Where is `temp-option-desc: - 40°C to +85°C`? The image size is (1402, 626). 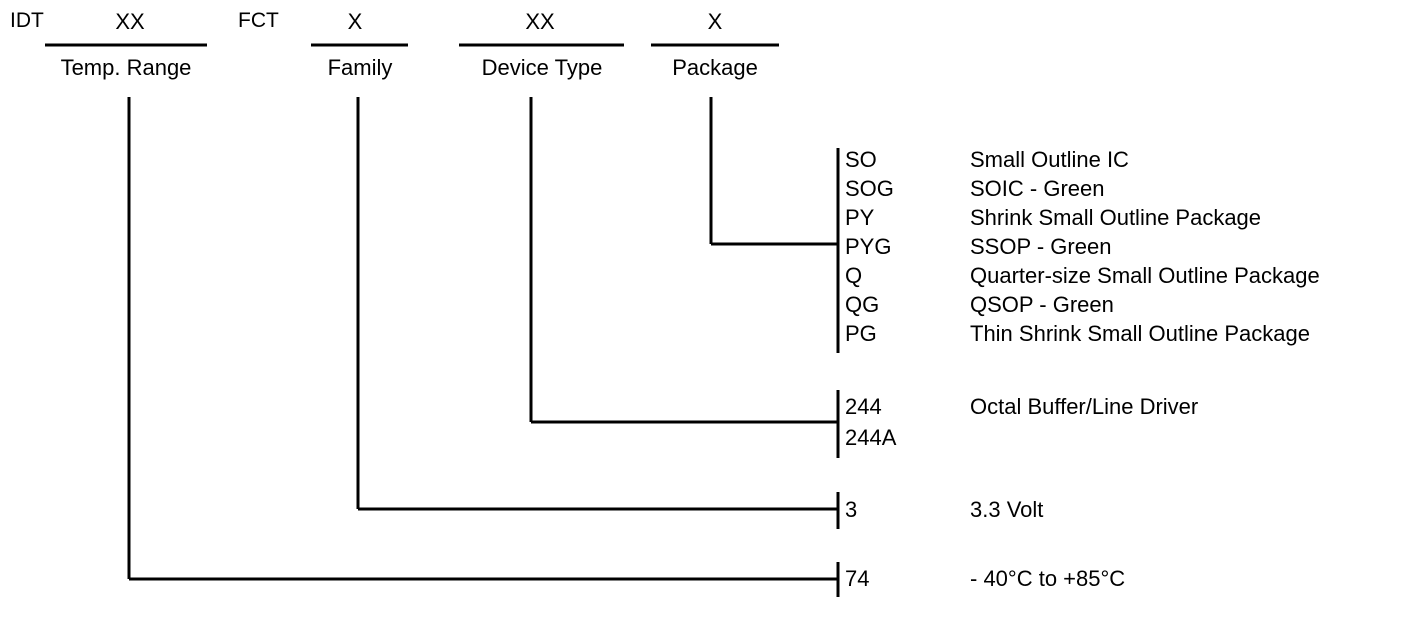 temp-option-desc: - 40°C to +85°C is located at coordinates (1048, 578).